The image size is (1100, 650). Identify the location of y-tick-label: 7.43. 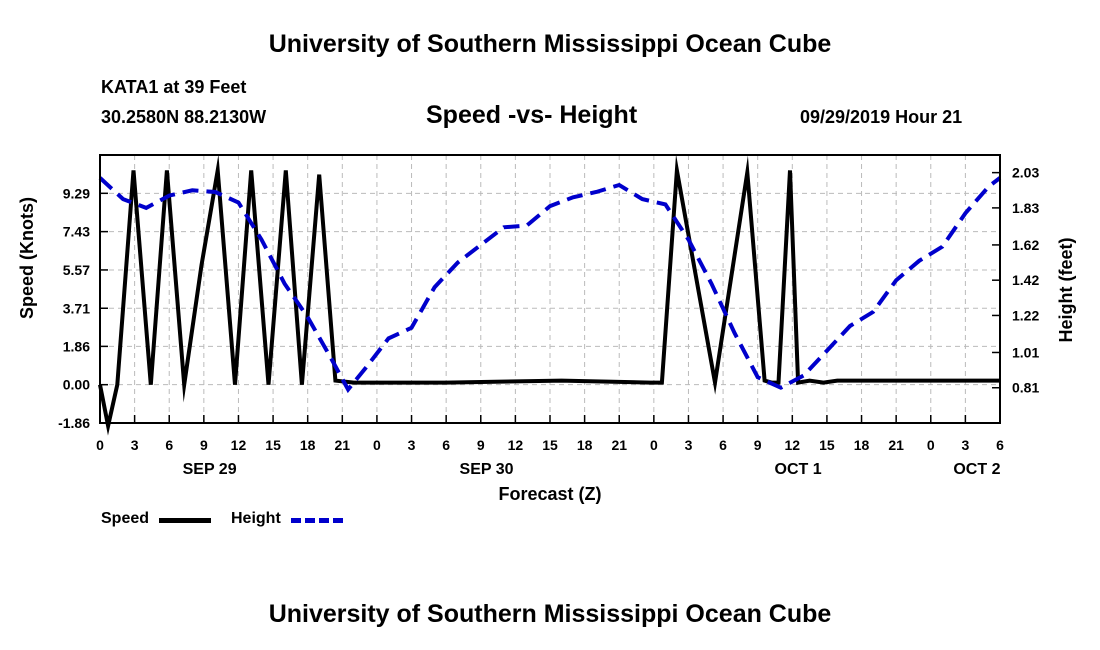
(76, 232).